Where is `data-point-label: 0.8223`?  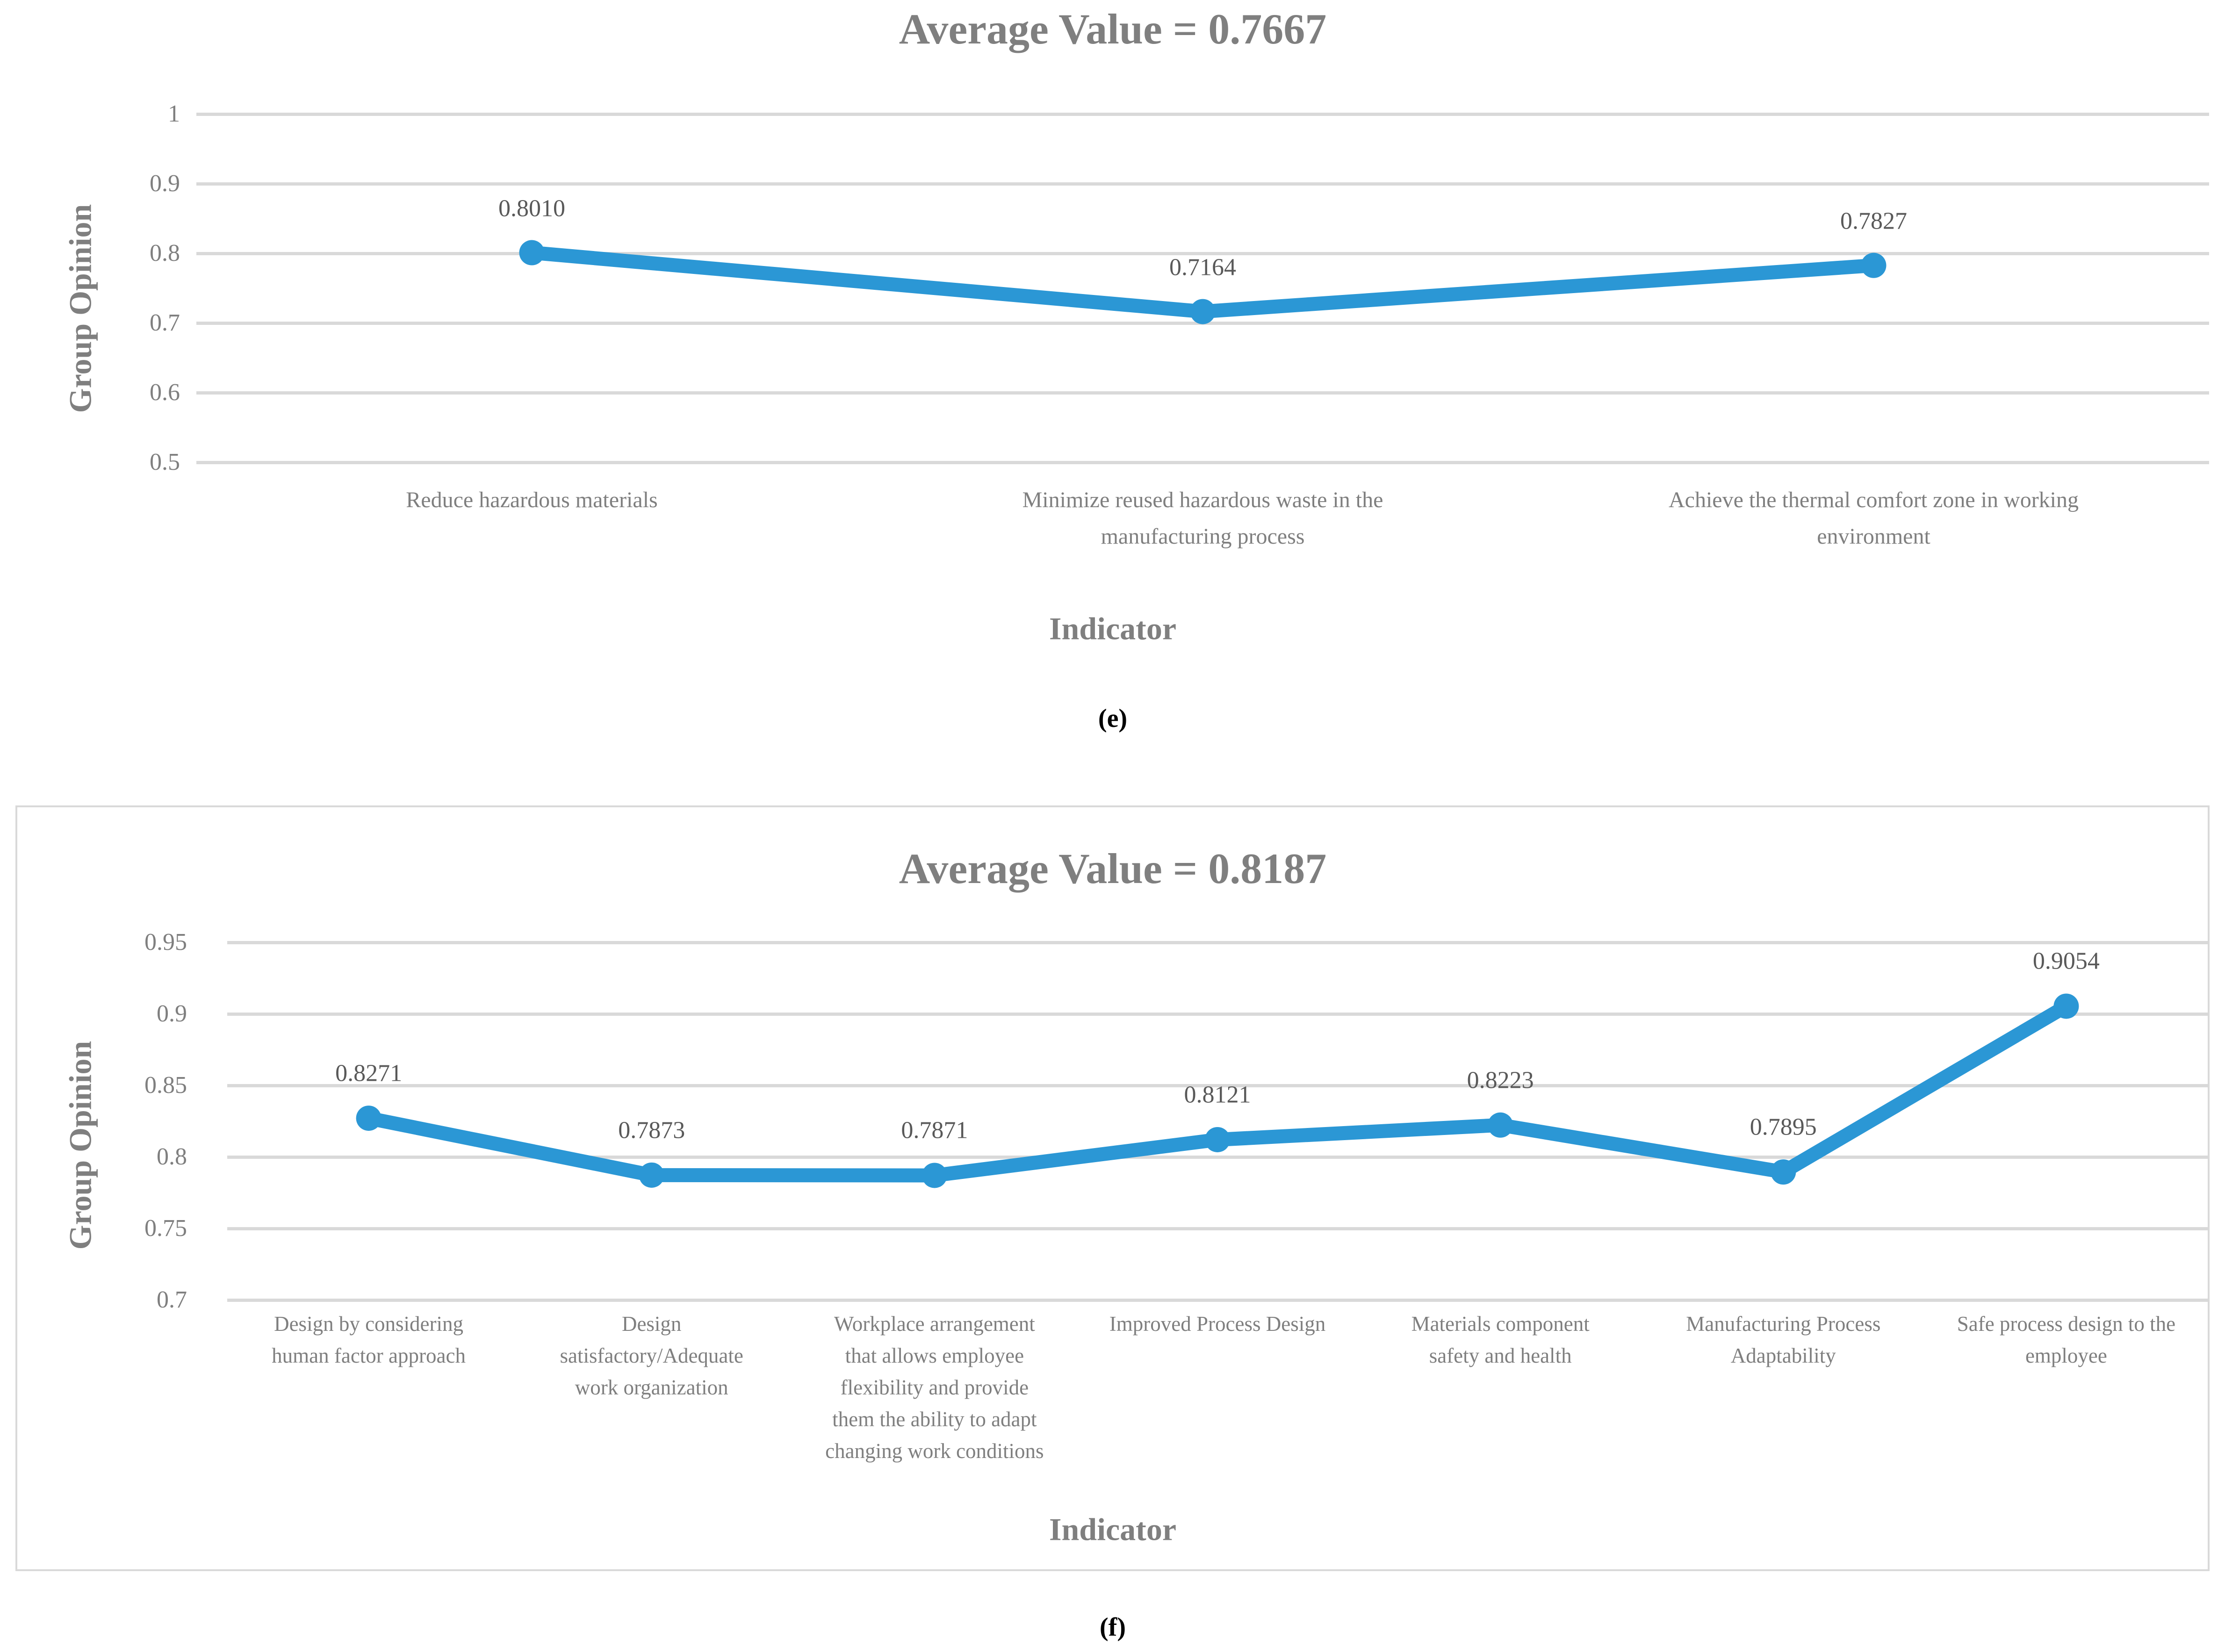 data-point-label: 0.8223 is located at coordinates (1500, 1080).